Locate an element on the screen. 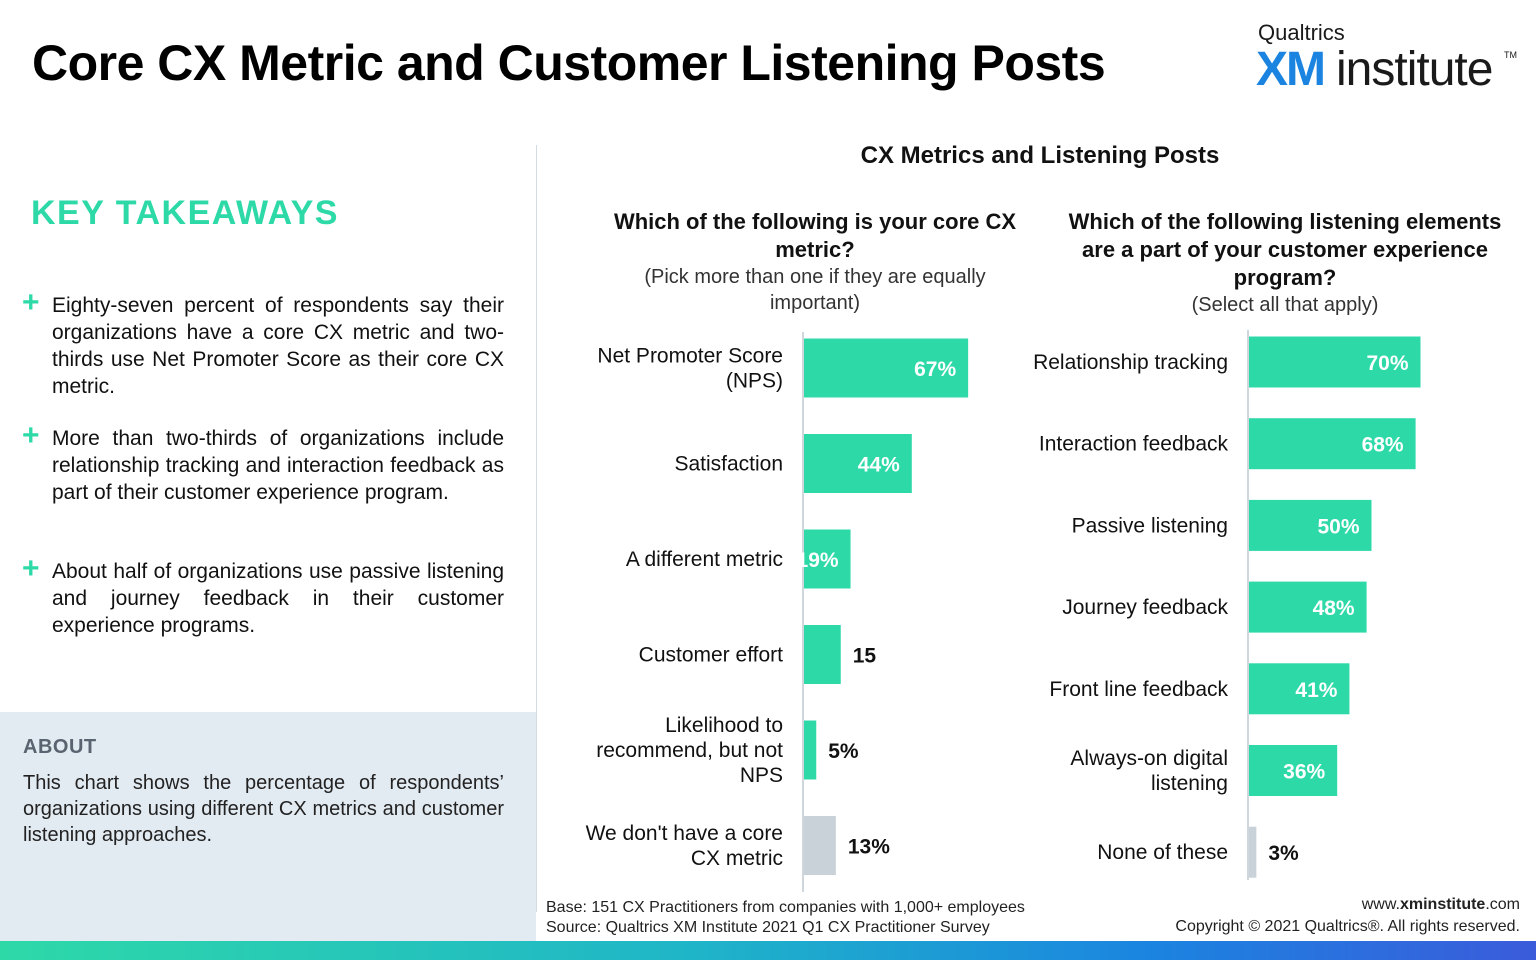 The image size is (1536, 960). chart1-value-label: 67% is located at coordinates (935, 369).